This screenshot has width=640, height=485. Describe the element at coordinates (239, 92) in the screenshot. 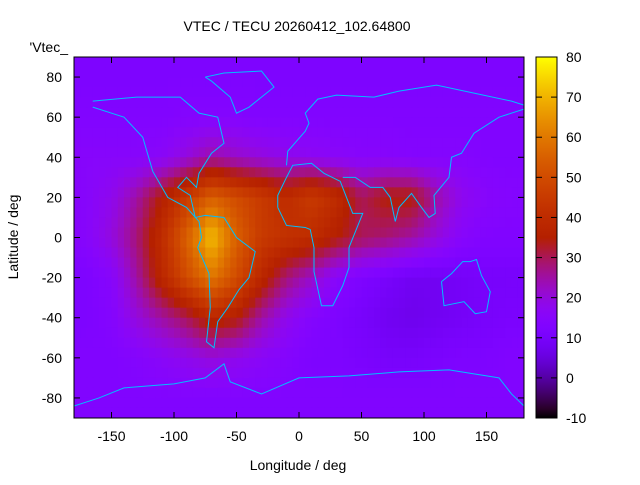

I see `coastline` at that location.